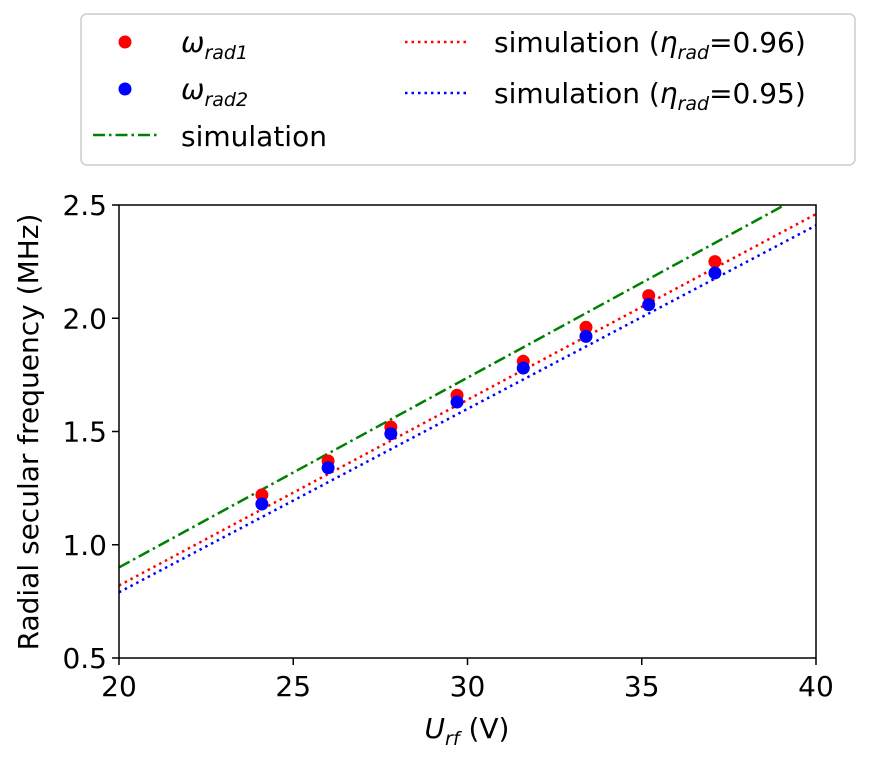 Image resolution: width=869 pixels, height=760 pixels. What do you see at coordinates (28, 432) in the screenshot?
I see `y-axis-label: Radial secular frequency (MHz)` at bounding box center [28, 432].